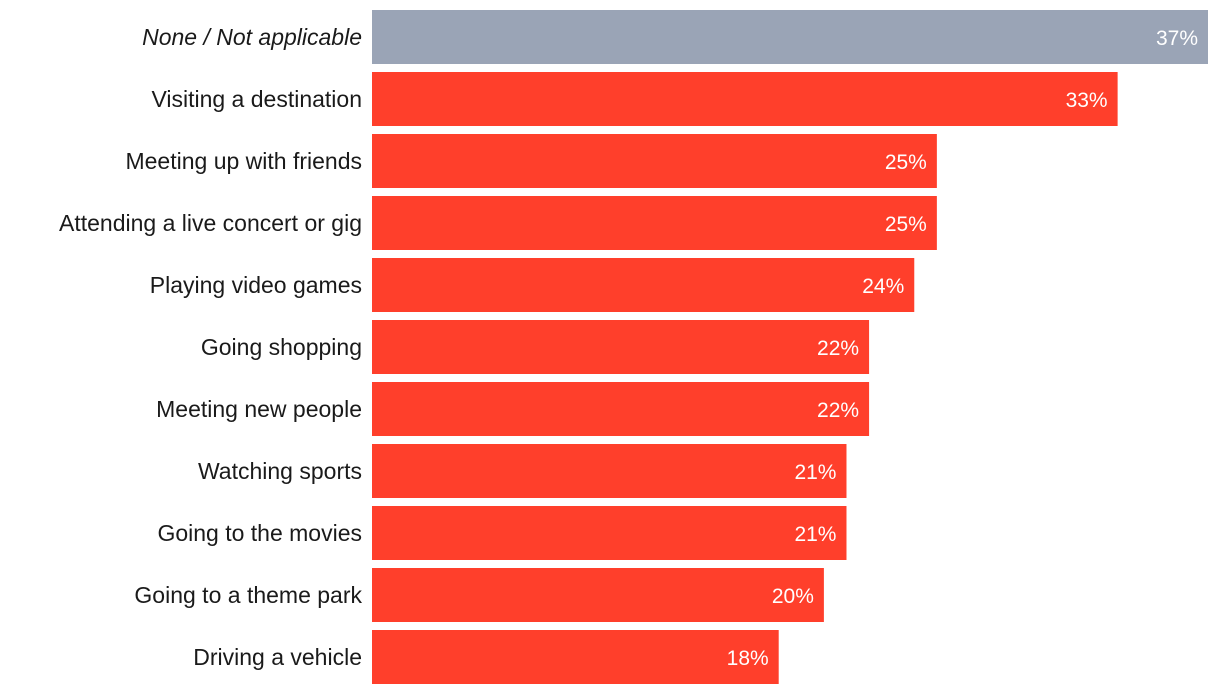  Describe the element at coordinates (838, 348) in the screenshot. I see `value-label-5: 22%` at that location.